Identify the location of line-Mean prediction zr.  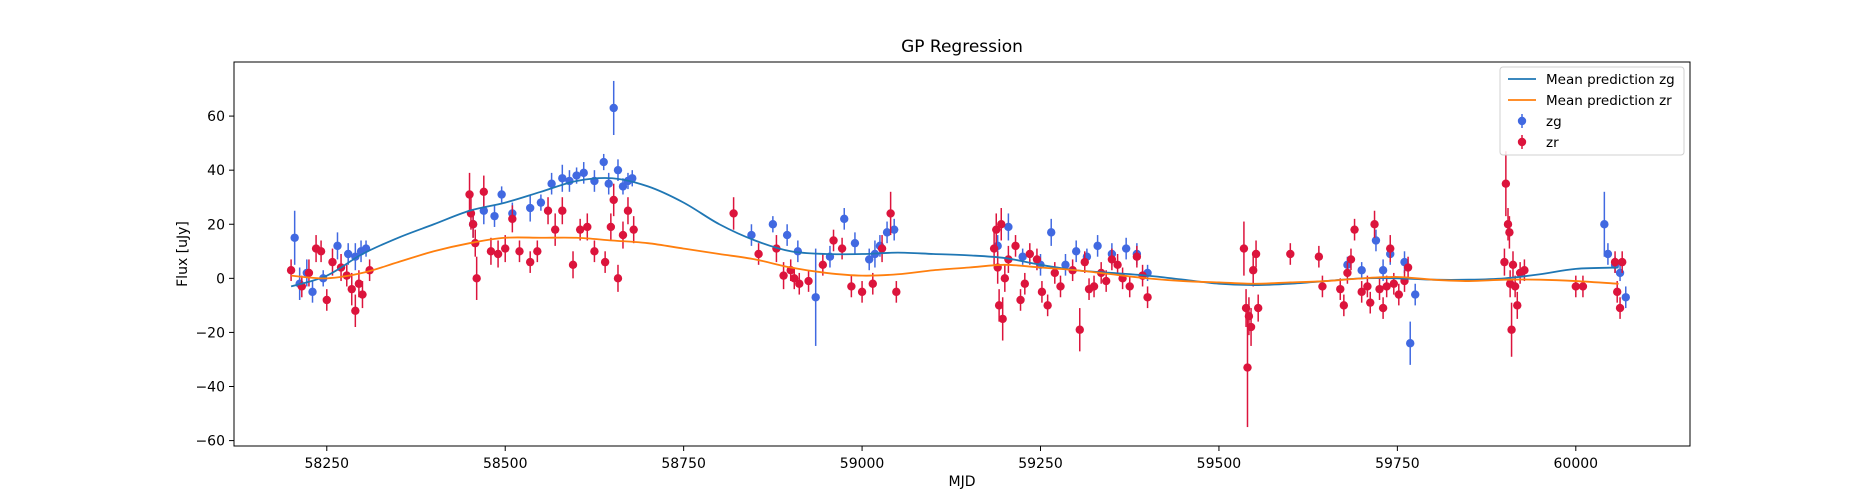
(955, 260).